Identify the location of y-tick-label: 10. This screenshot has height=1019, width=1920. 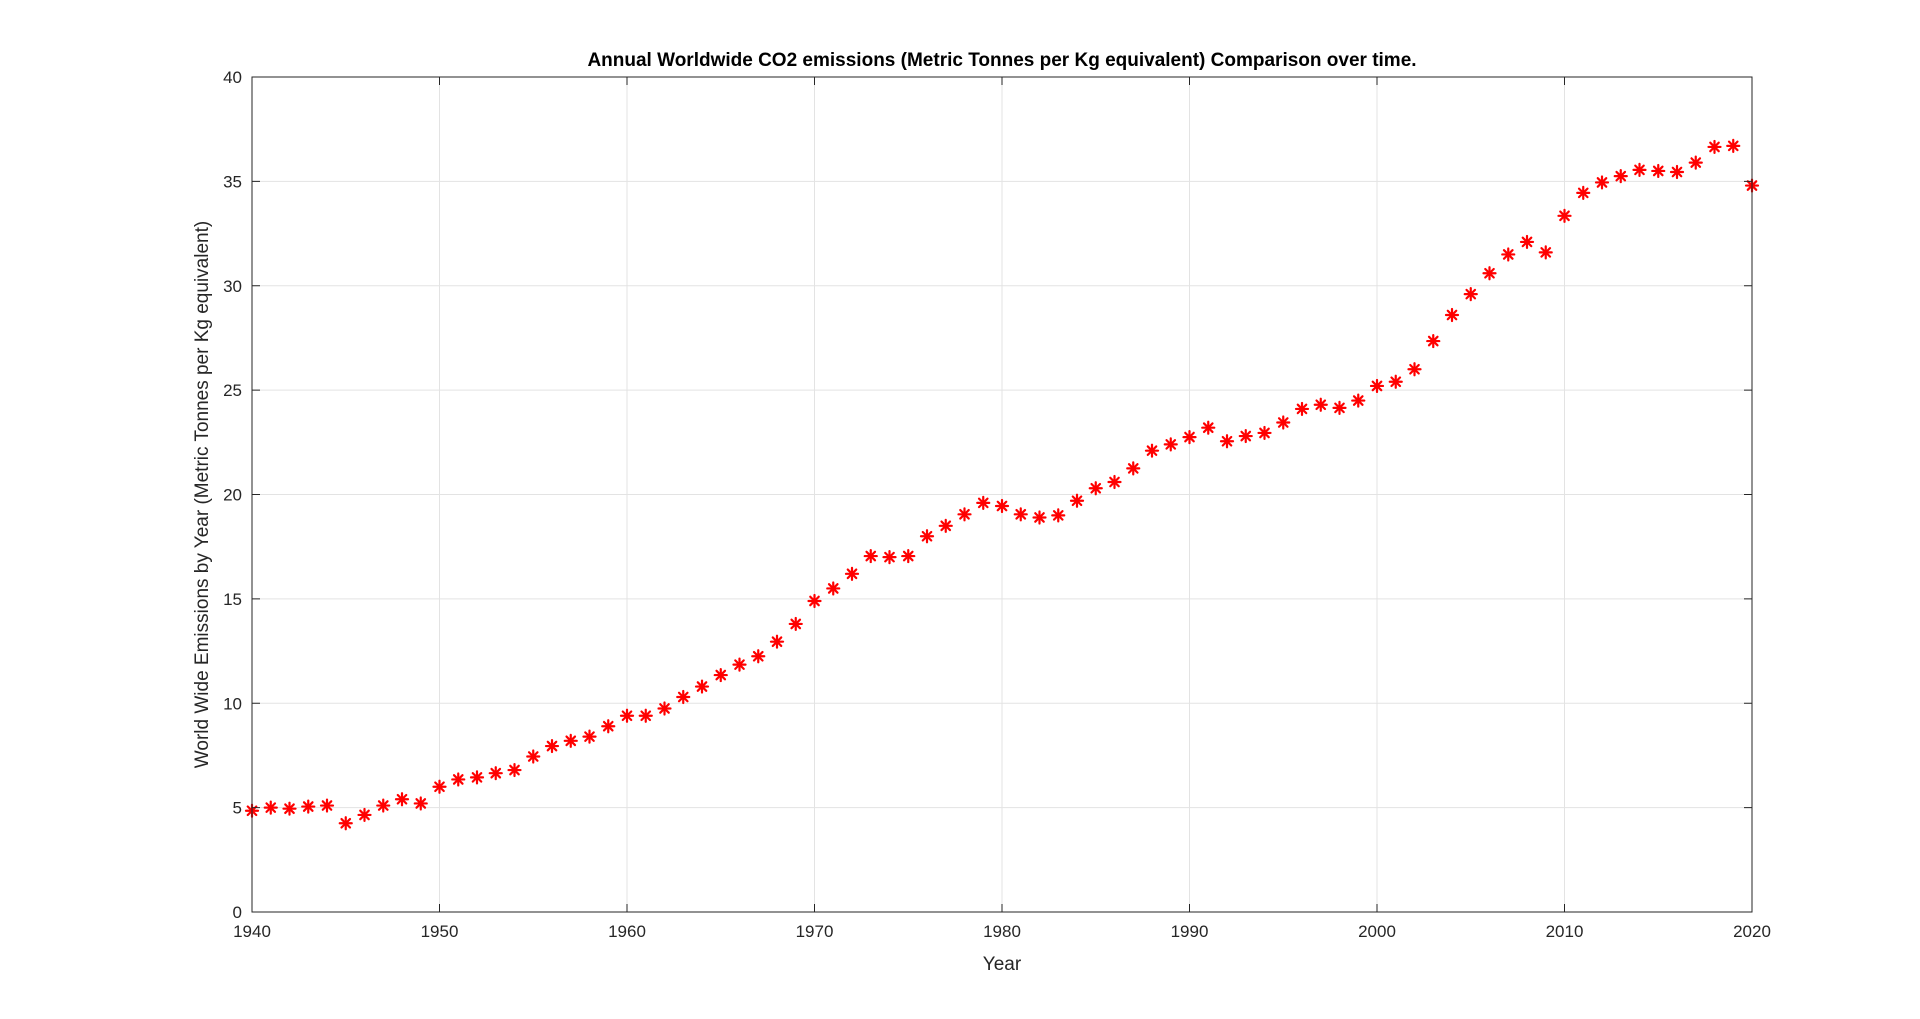
(232, 703).